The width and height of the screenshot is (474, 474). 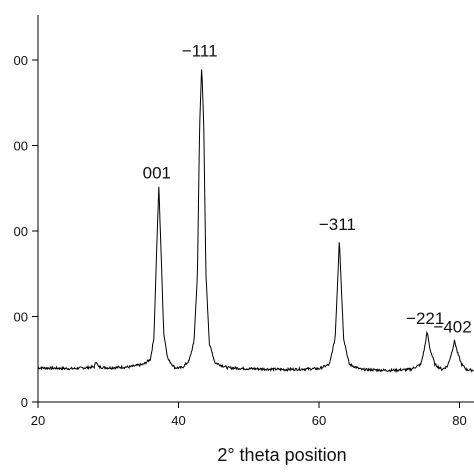 I want to click on x-tick-label: 80, so click(x=459, y=420).